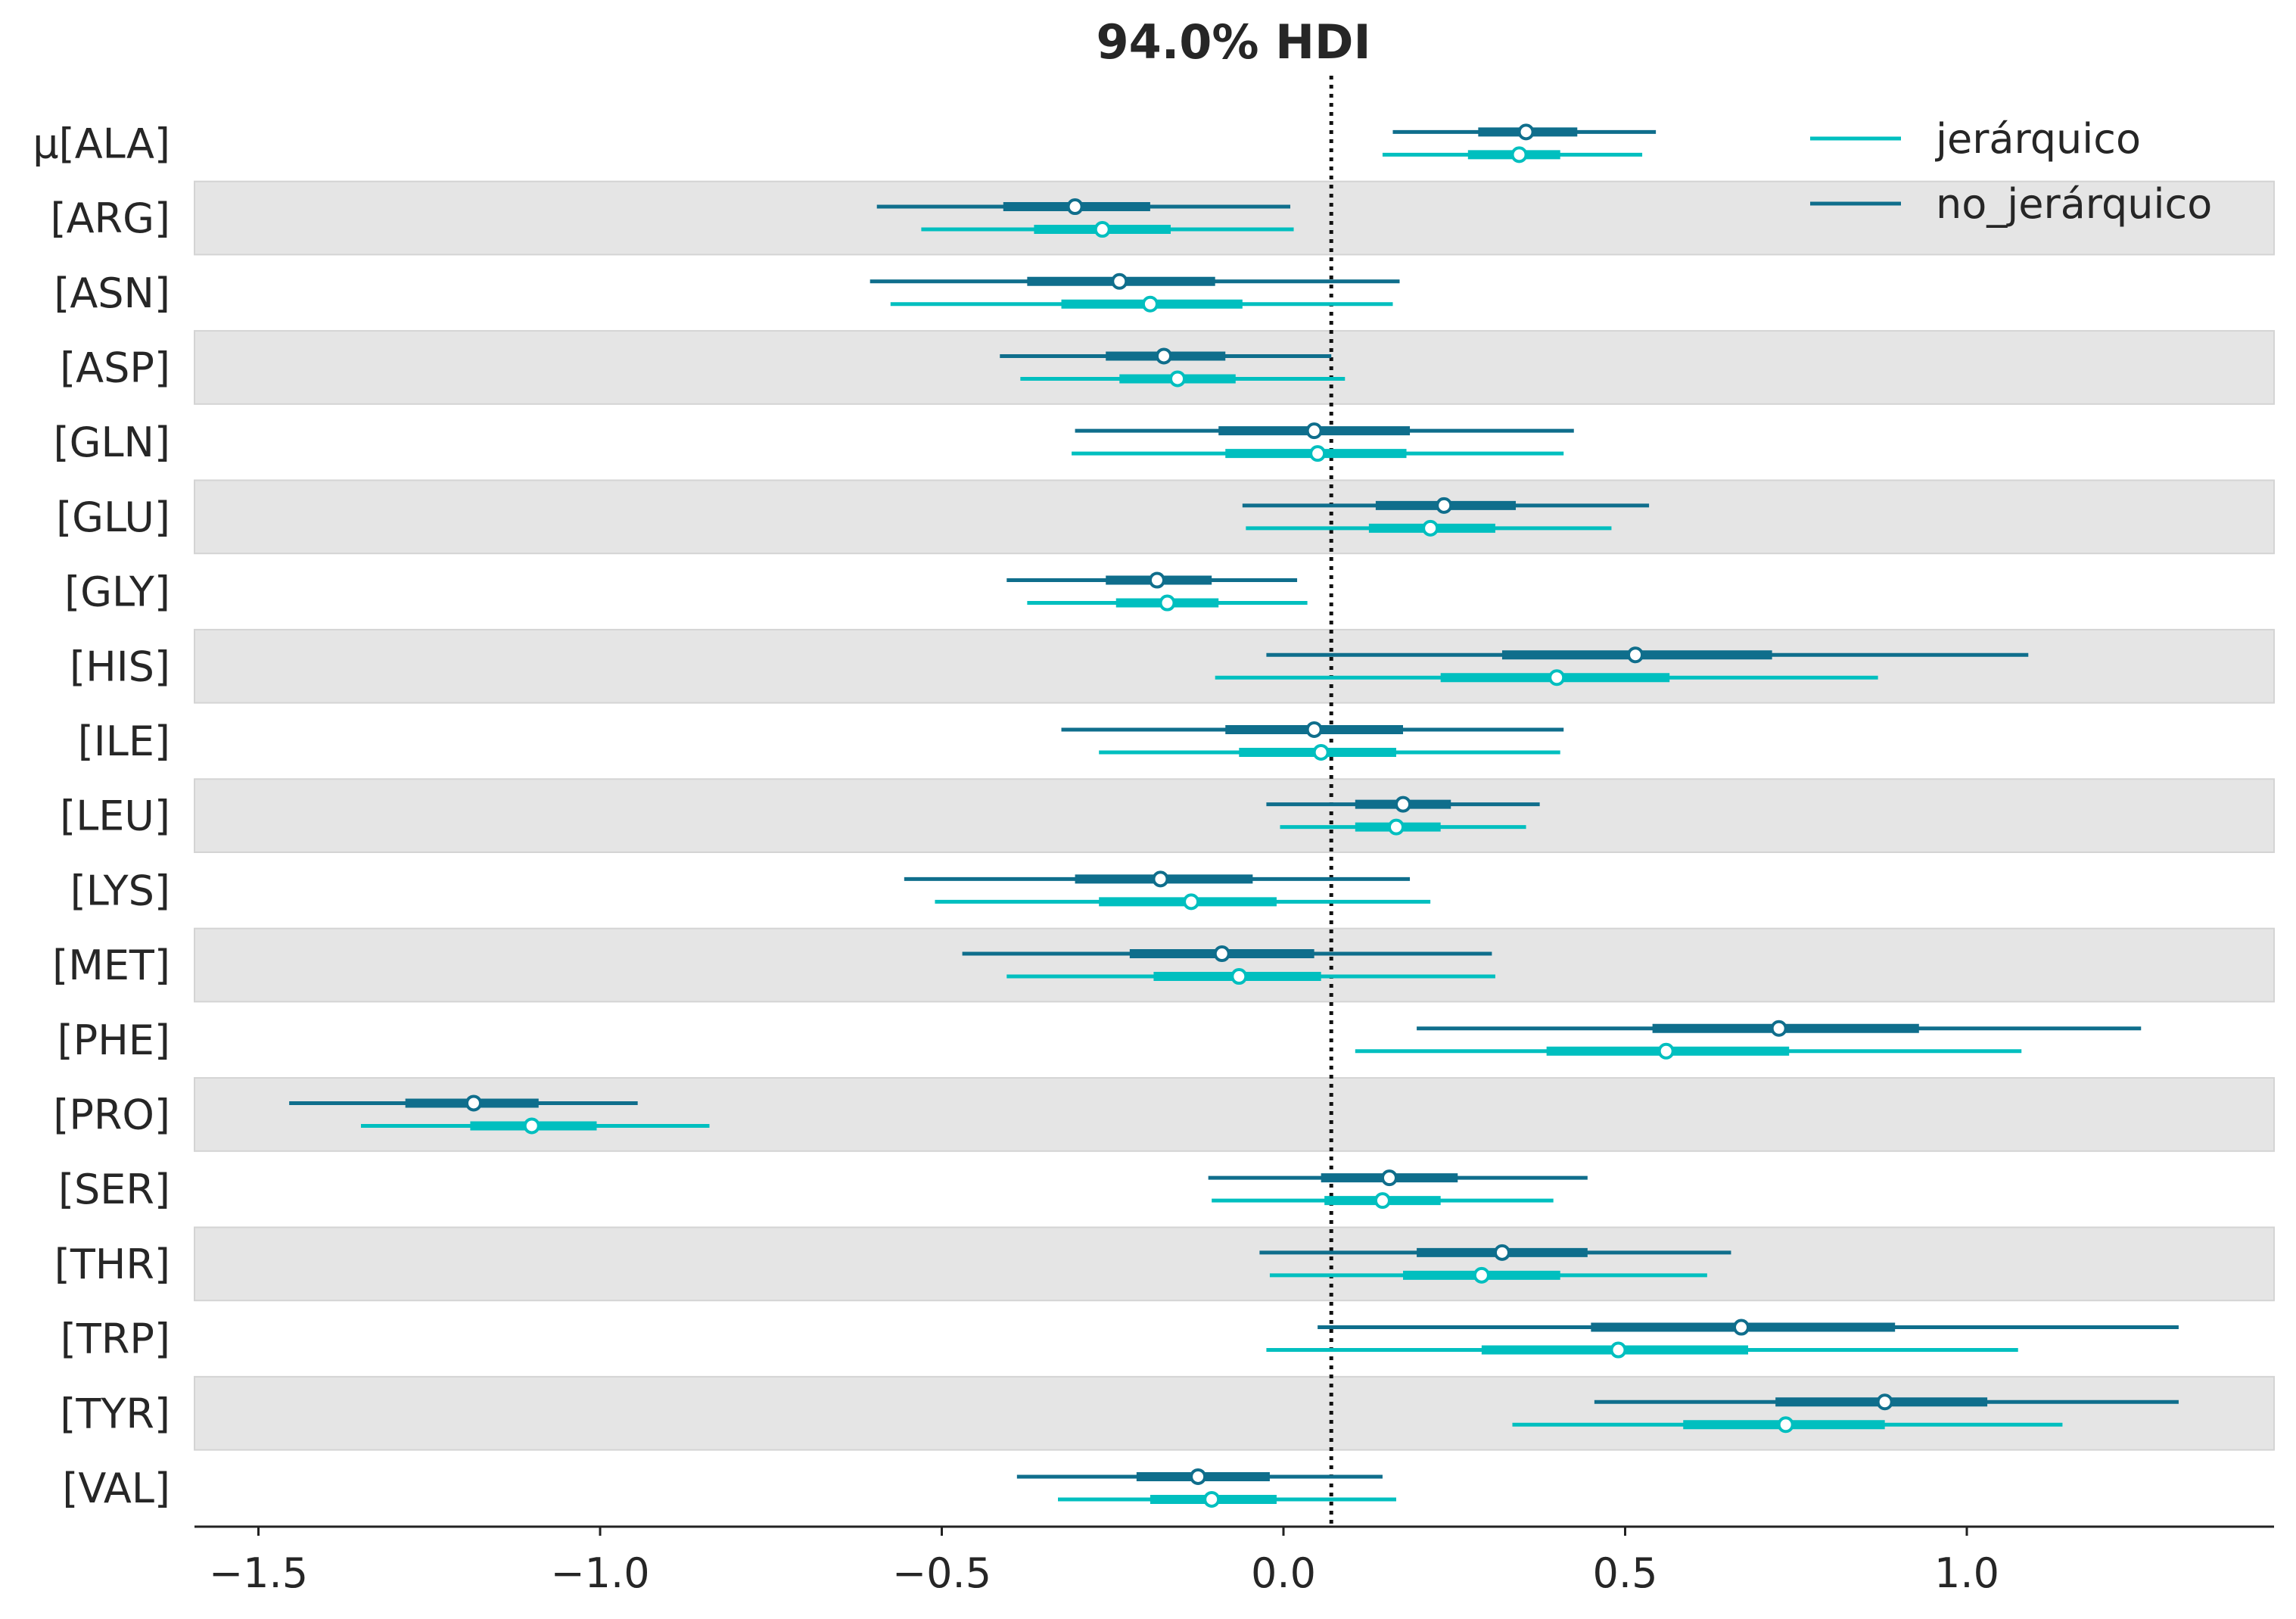  Describe the element at coordinates (114, 1040) in the screenshot. I see `y-tick-label: [PHE]` at that location.